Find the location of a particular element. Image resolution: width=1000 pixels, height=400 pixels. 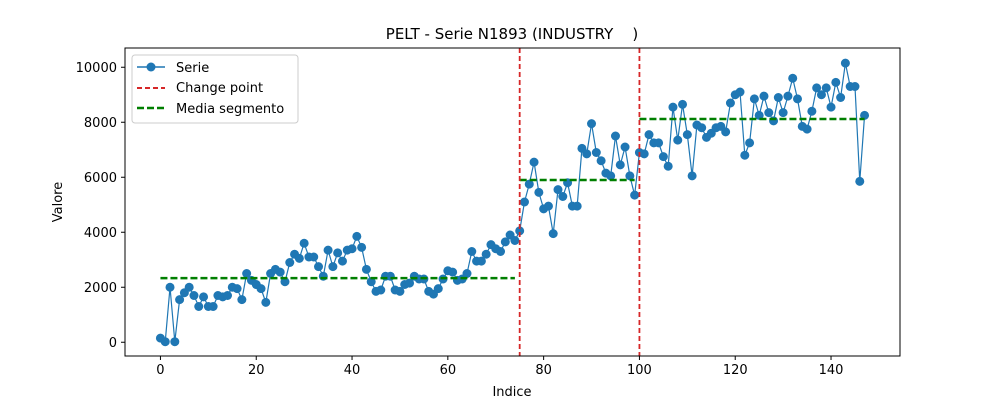

legend-item-media-segmento: Media segmento is located at coordinates (210, 109).